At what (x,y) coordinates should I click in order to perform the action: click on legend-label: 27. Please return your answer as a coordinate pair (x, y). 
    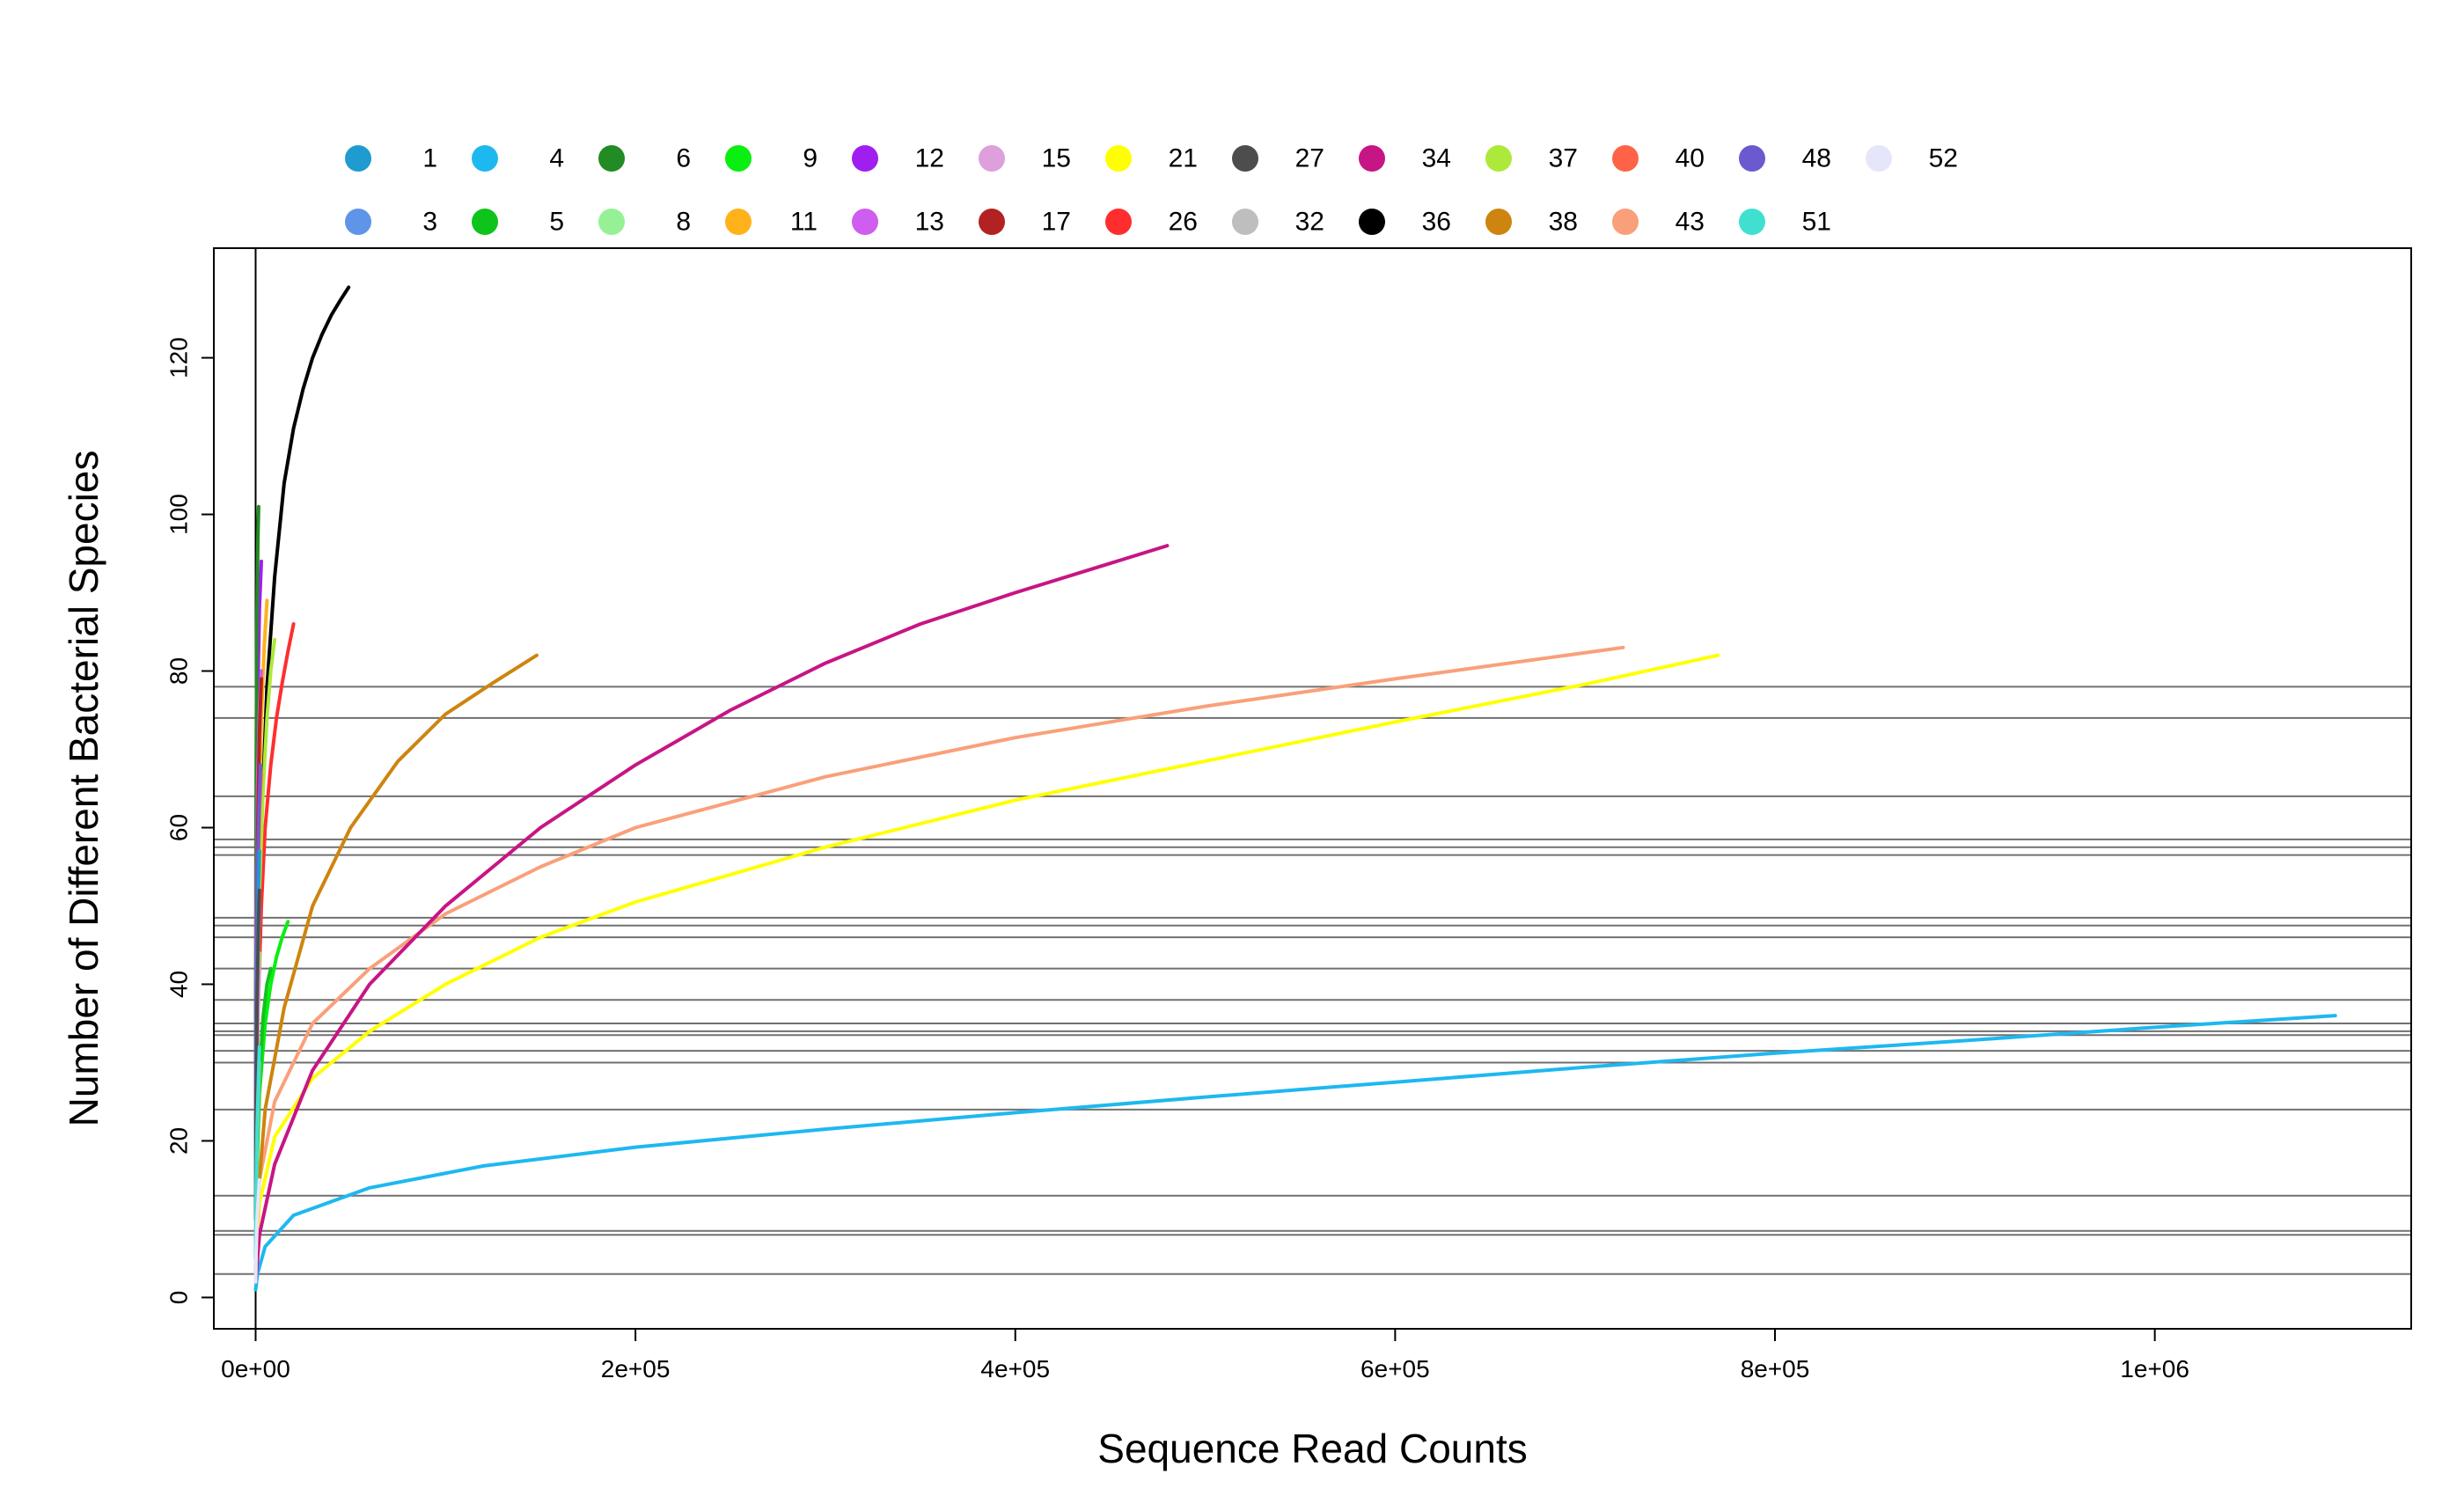
    Looking at the image, I should click on (1310, 158).